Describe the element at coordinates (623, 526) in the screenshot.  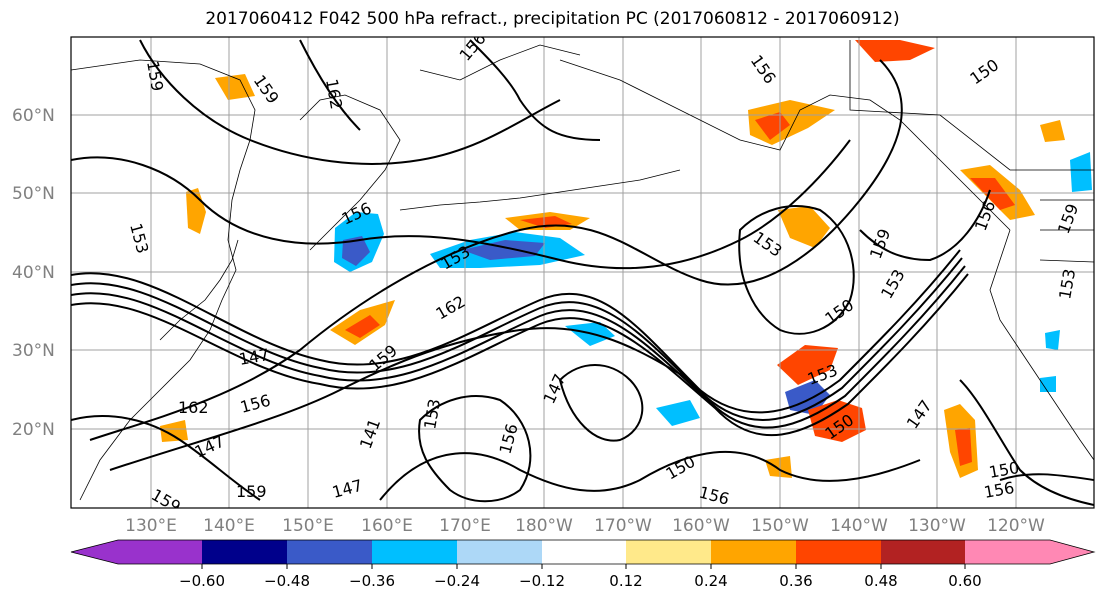
I see `lon-label: 170°W` at that location.